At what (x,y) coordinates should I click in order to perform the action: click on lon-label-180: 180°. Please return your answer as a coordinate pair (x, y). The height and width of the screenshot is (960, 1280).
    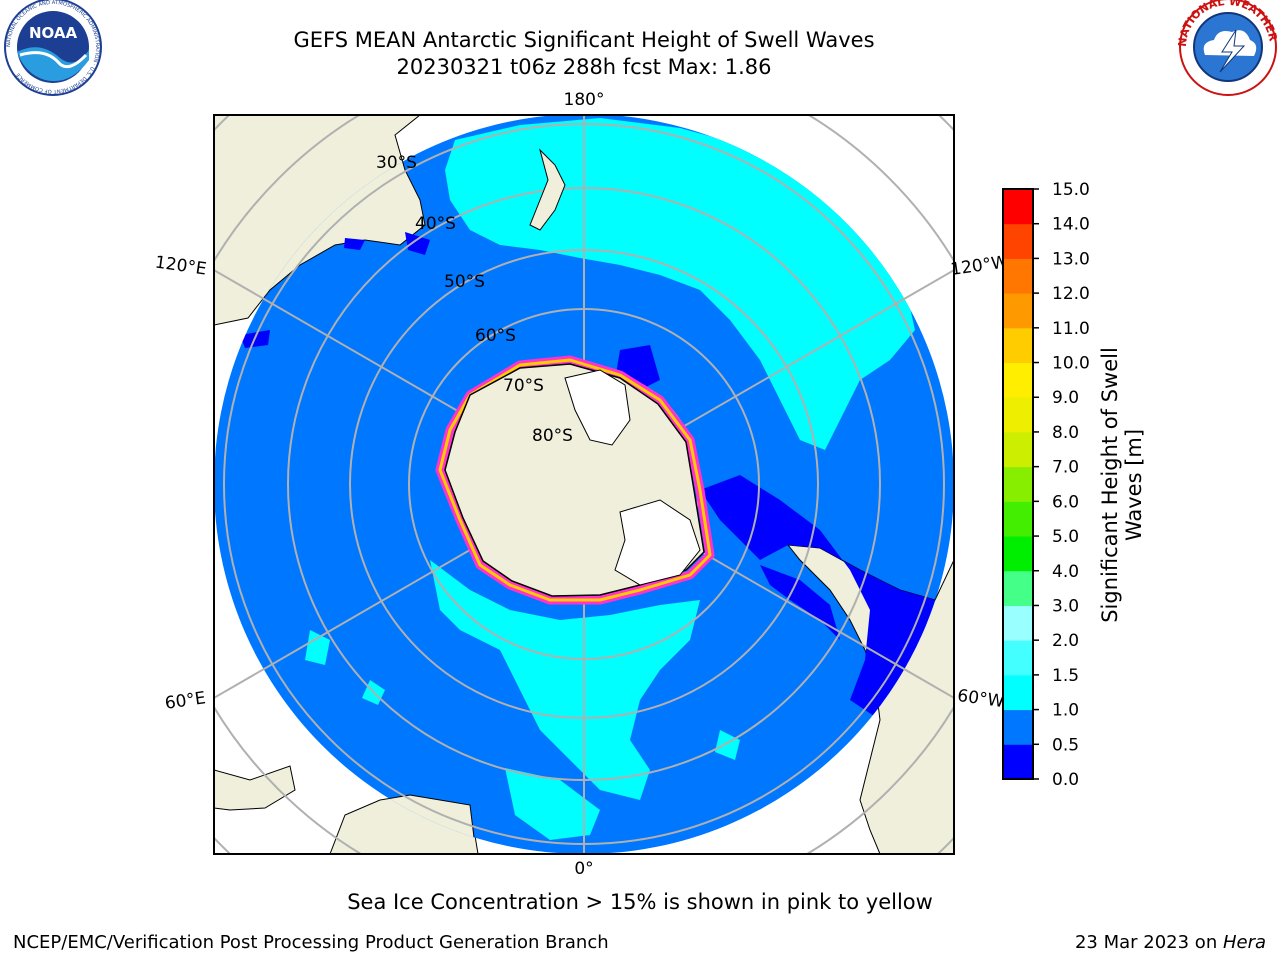
    Looking at the image, I should click on (584, 100).